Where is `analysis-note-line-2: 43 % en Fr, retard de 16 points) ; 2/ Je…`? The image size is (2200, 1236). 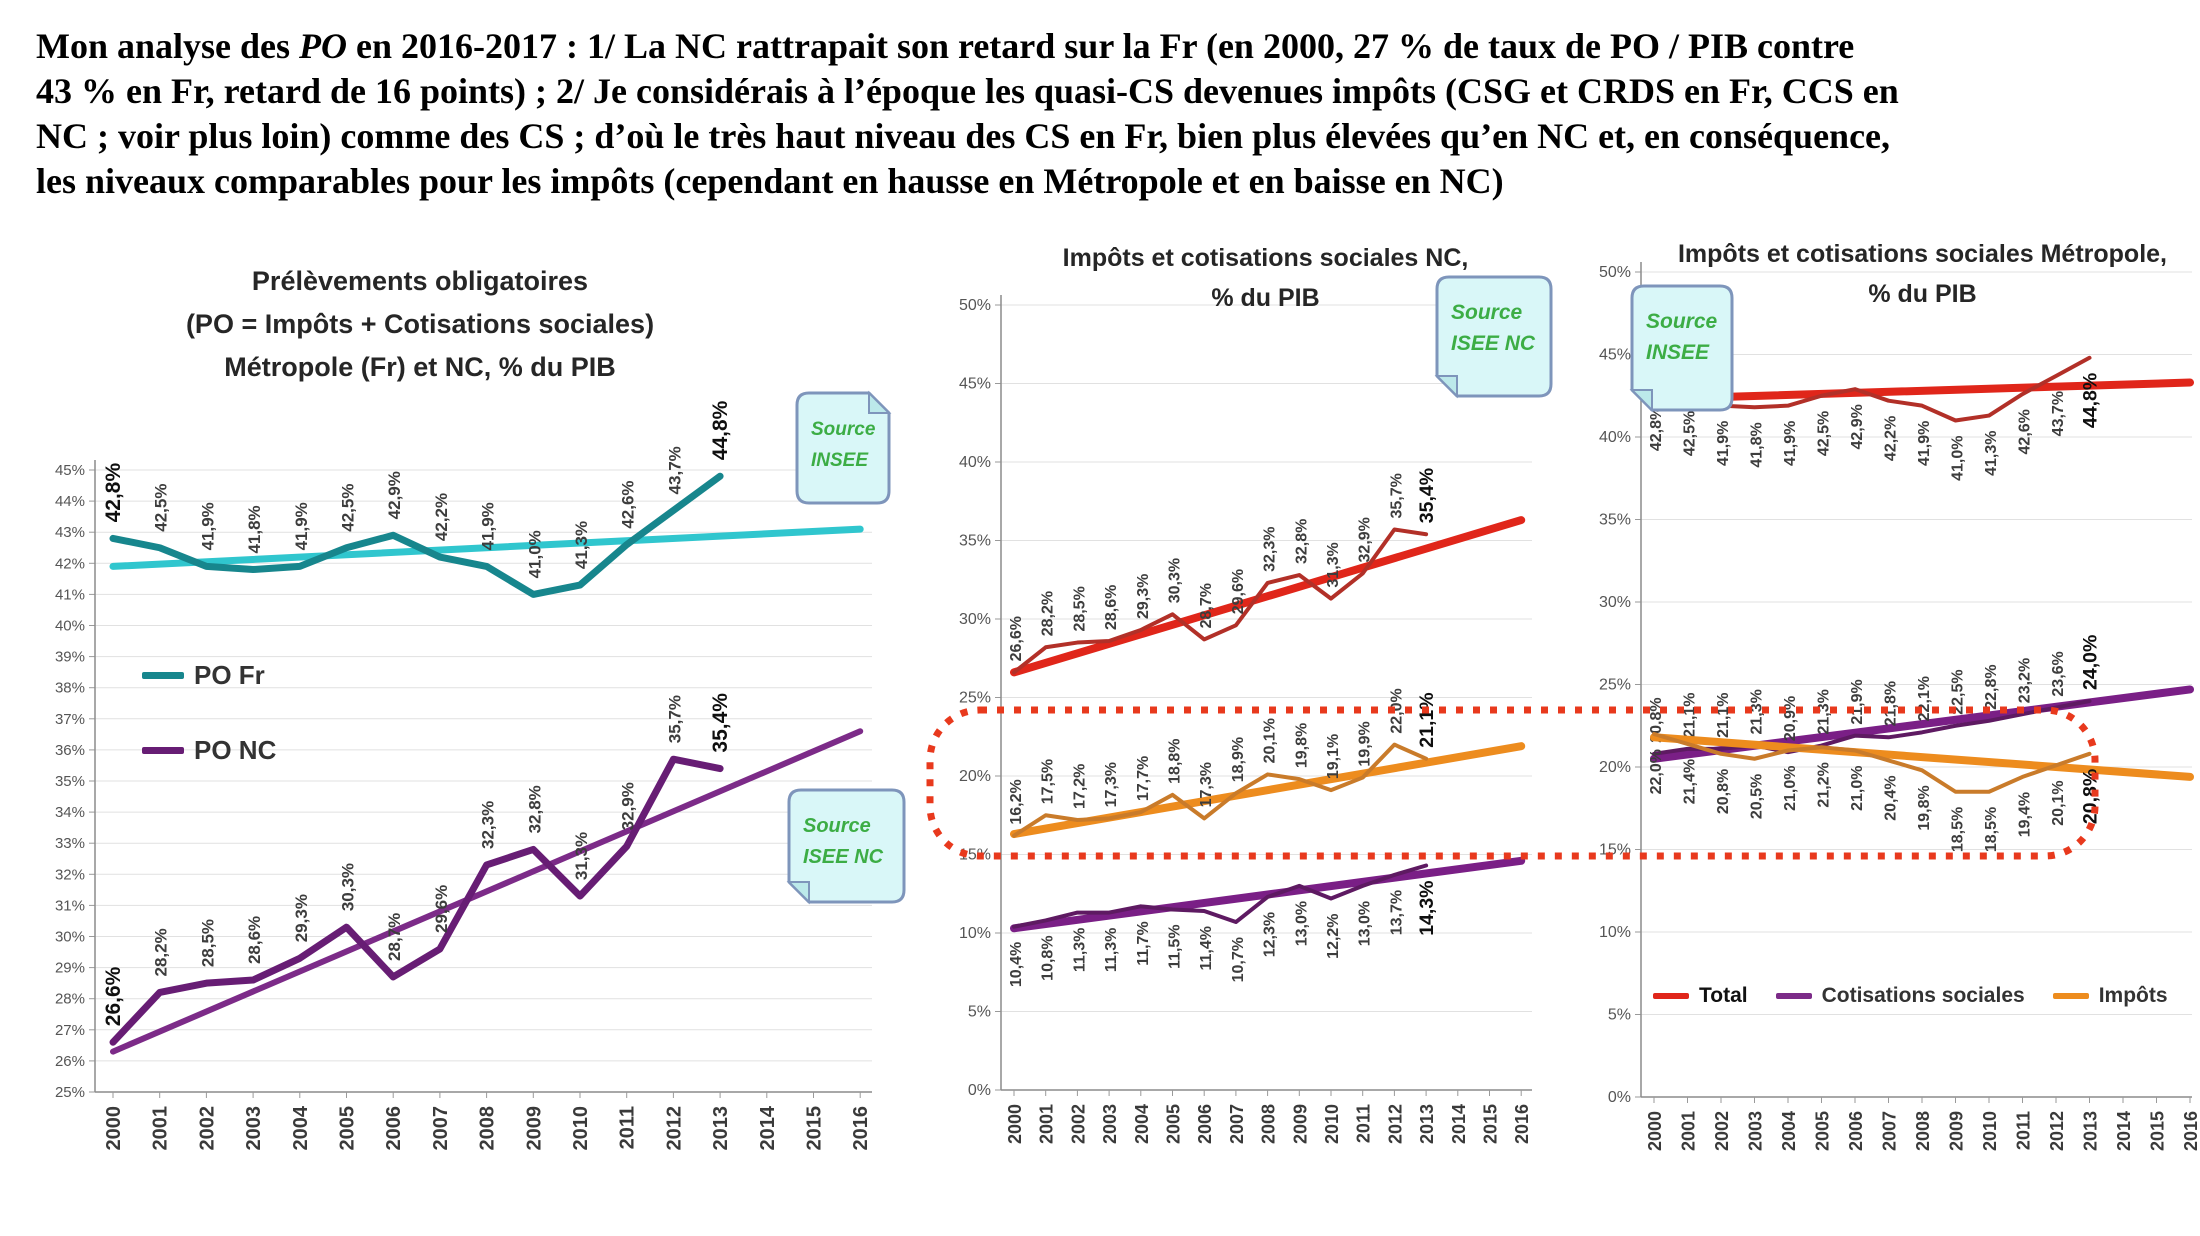
analysis-note-line-2: 43 % en Fr, retard de 16 points) ; 2/ Je… is located at coordinates (1106, 91).